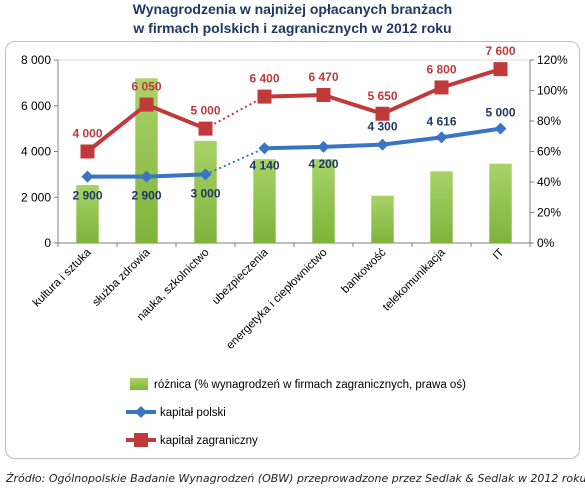 The width and height of the screenshot is (585, 489). What do you see at coordinates (499, 255) in the screenshot?
I see `x-tick-label: IT` at bounding box center [499, 255].